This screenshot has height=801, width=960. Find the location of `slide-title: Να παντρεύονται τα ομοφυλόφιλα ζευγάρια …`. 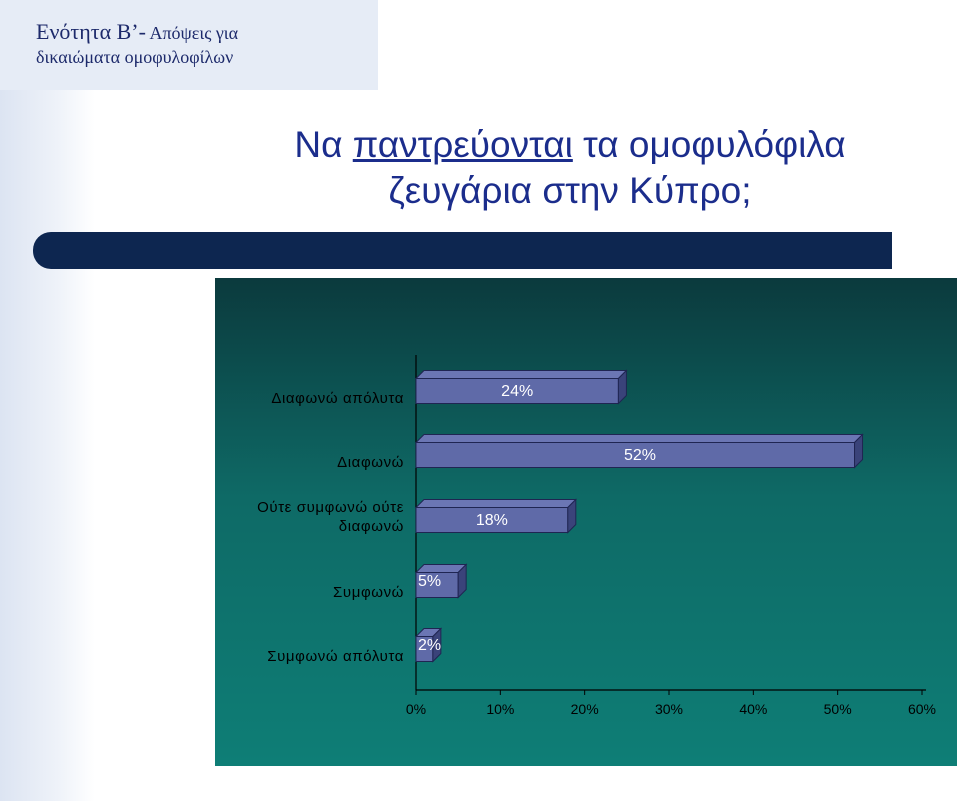

slide-title: Να παντρεύονται τα ομοφυλόφιλα ζευγάρια … is located at coordinates (555, 168).